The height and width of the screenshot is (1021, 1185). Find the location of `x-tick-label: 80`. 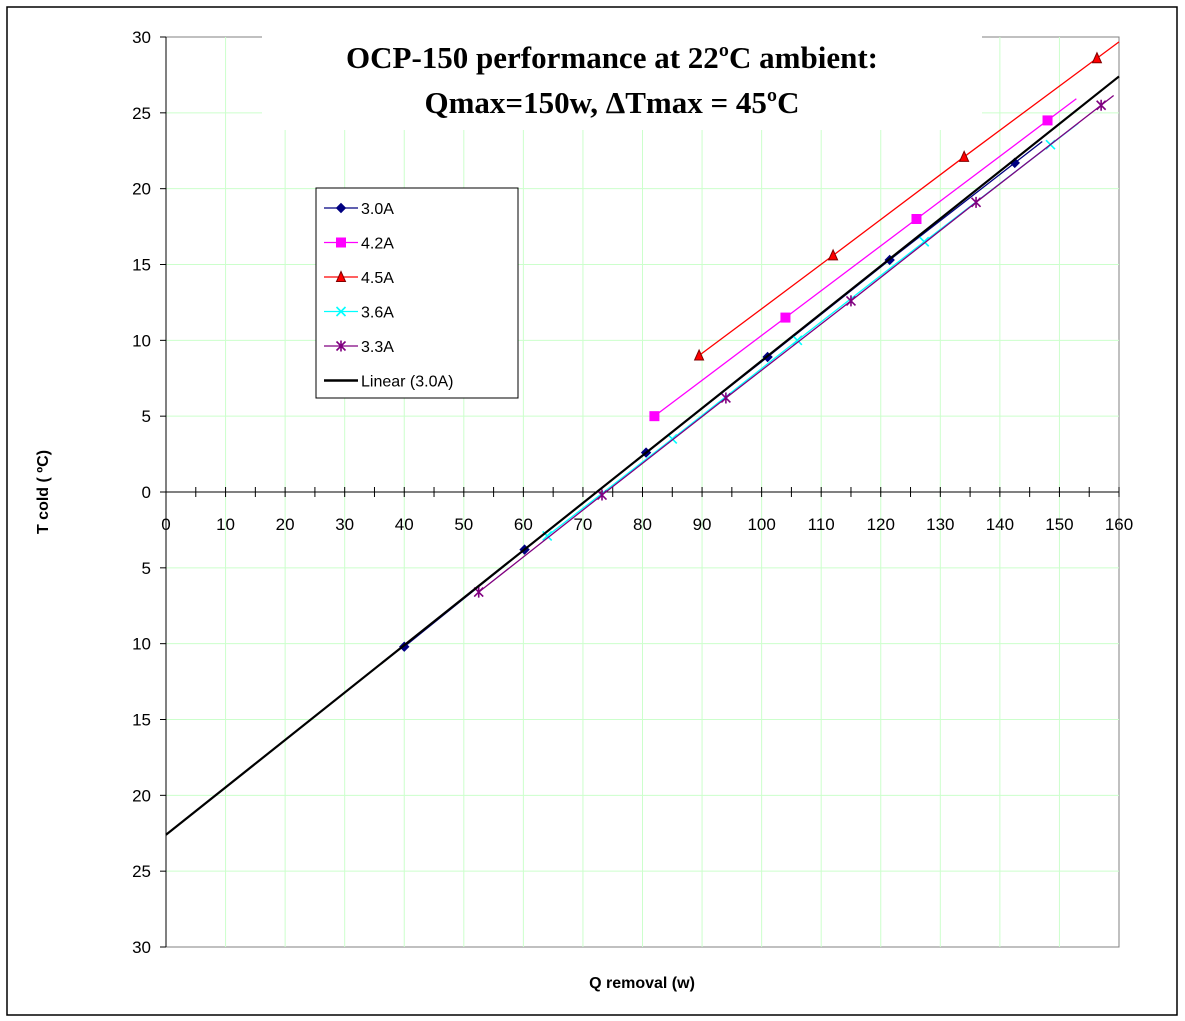

x-tick-label: 80 is located at coordinates (642, 524).